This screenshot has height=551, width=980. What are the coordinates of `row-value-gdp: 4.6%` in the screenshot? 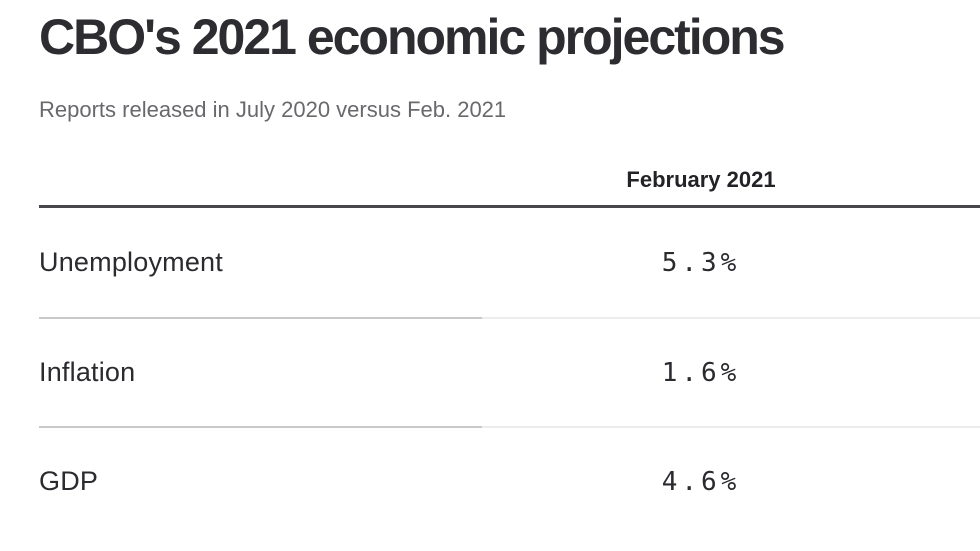 It's located at (731, 480).